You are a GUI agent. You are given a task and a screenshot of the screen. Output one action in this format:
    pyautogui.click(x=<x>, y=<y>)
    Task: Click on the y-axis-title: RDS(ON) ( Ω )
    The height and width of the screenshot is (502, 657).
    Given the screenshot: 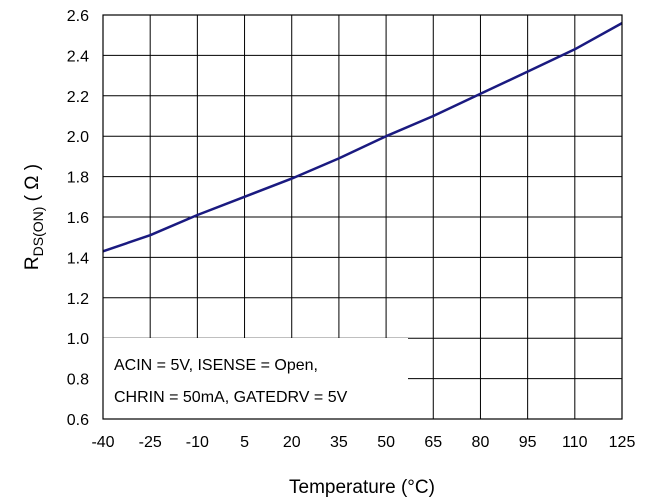 What is the action you would take?
    pyautogui.click(x=34, y=217)
    